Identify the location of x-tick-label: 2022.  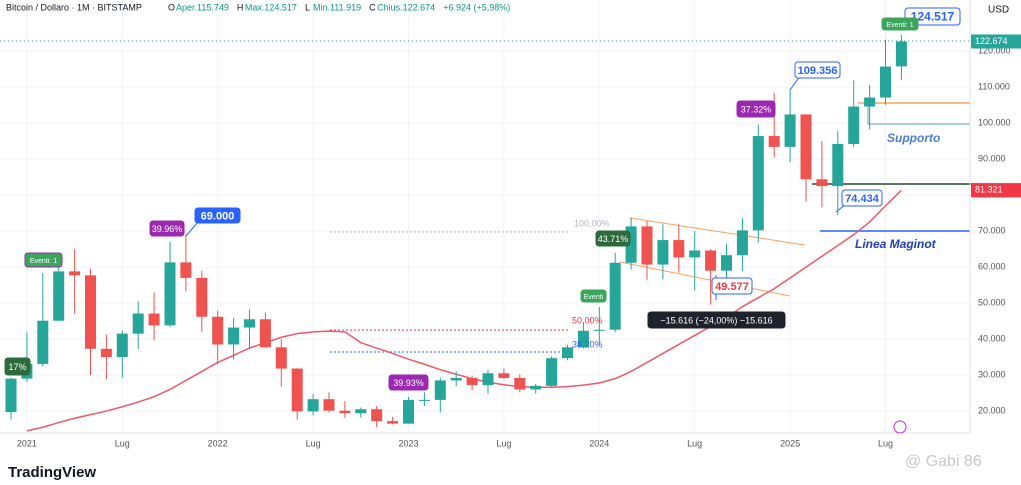
(218, 443).